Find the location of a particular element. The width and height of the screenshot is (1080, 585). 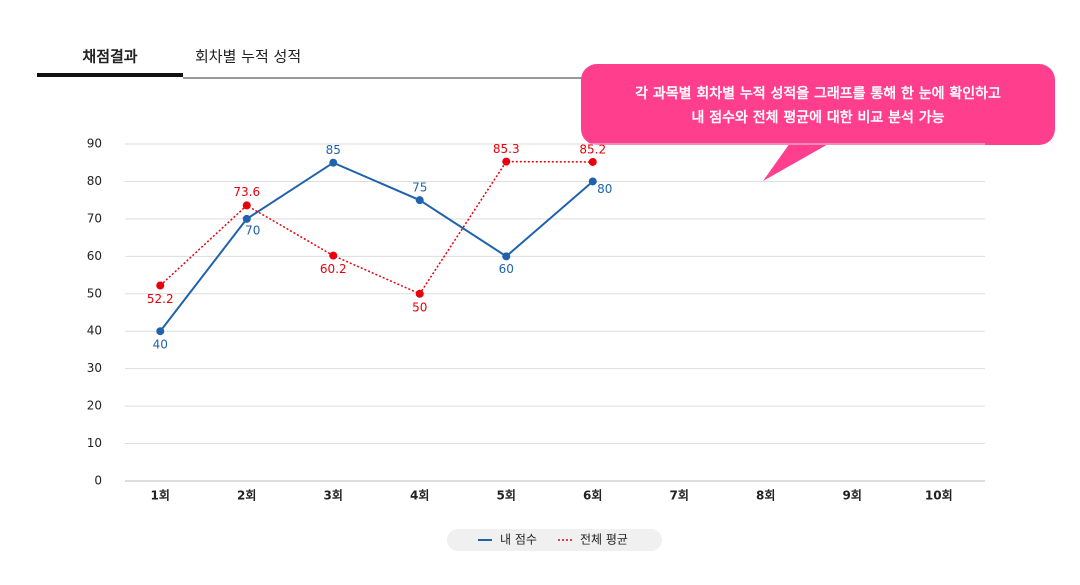

x-tick-label: 2회 is located at coordinates (246, 495).